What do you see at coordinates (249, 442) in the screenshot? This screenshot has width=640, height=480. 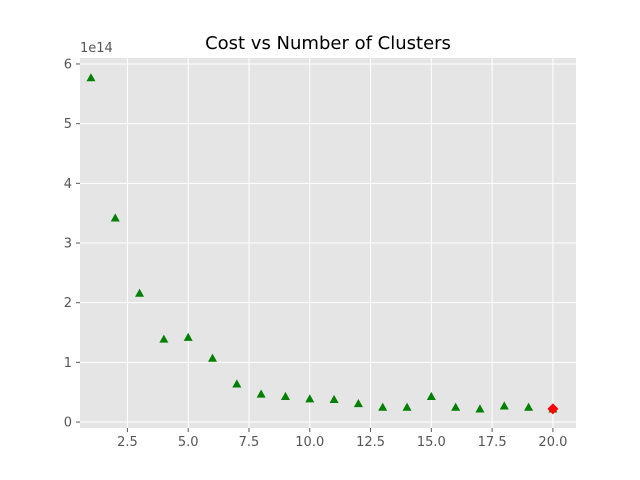 I see `x-tick-label: 7.5` at bounding box center [249, 442].